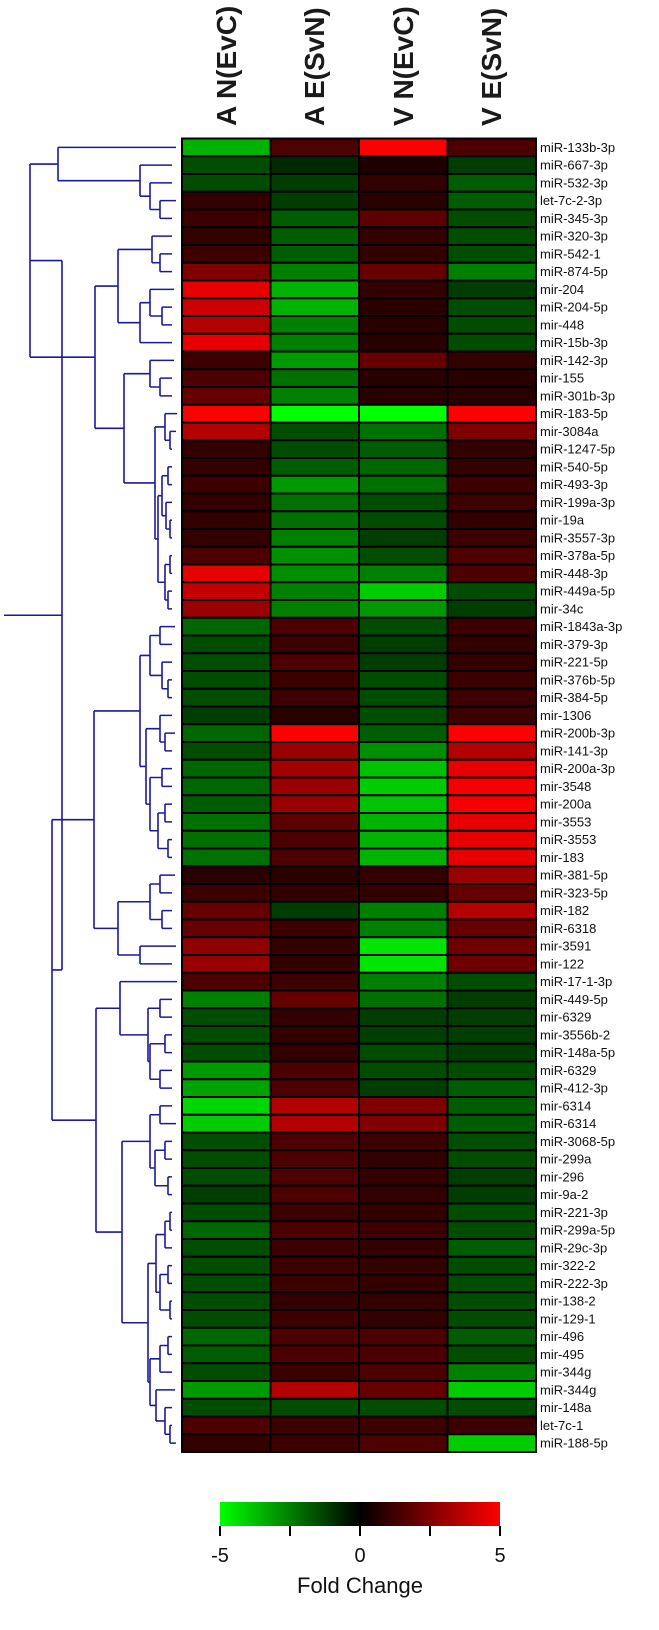  What do you see at coordinates (577, 768) in the screenshot?
I see `row-label: miR-200a-3p` at bounding box center [577, 768].